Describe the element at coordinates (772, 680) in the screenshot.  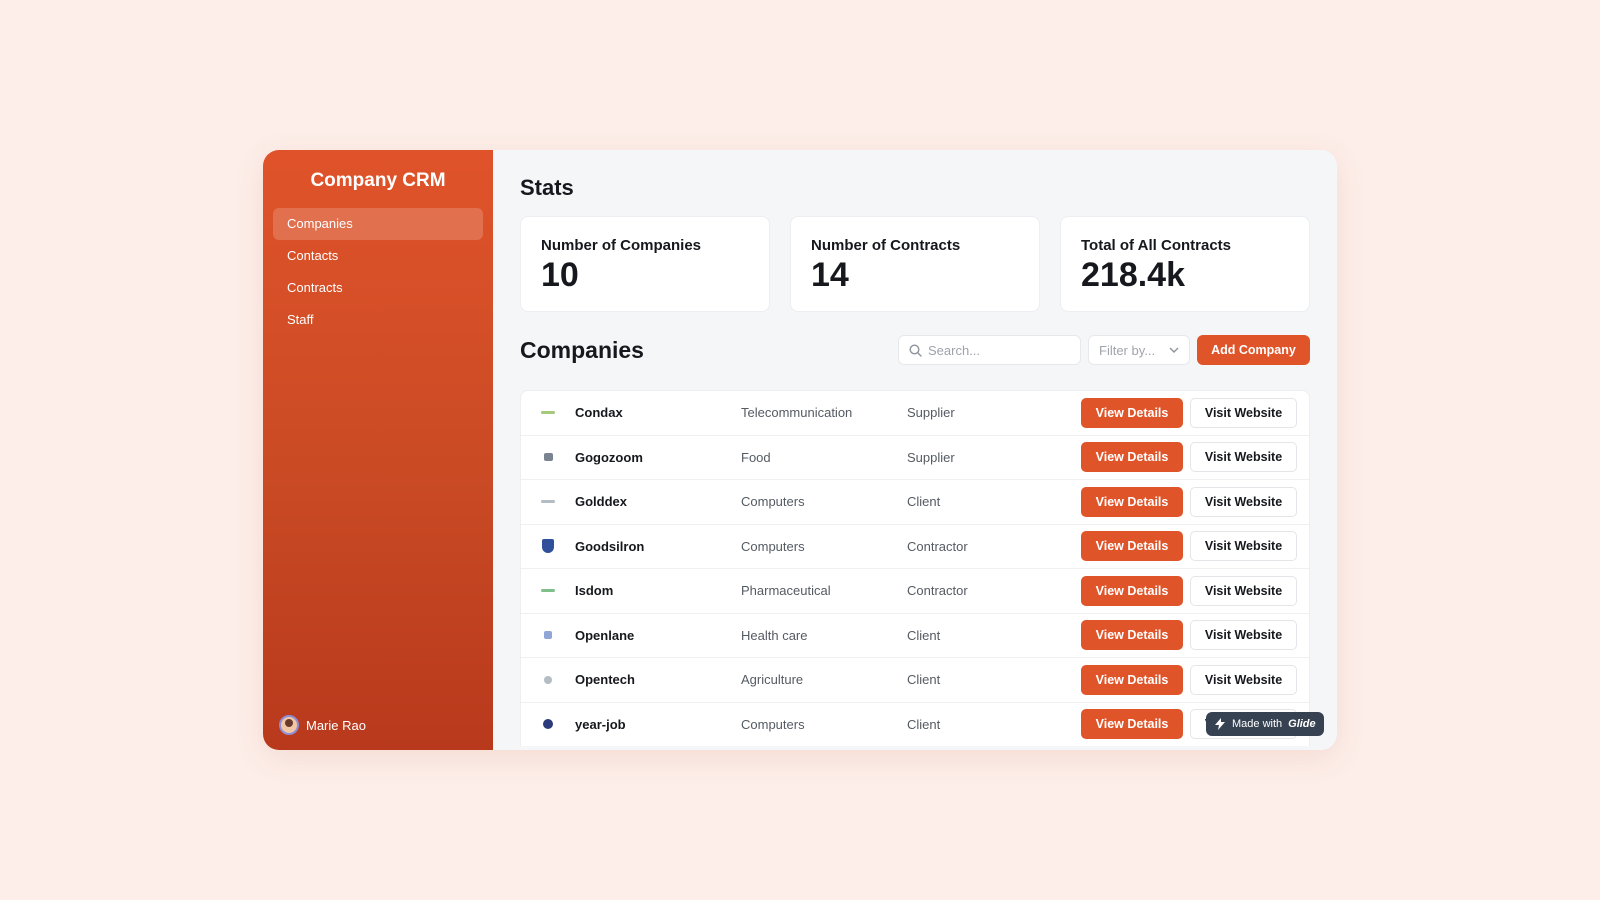
I see `company-industry: Agriculture` at that location.